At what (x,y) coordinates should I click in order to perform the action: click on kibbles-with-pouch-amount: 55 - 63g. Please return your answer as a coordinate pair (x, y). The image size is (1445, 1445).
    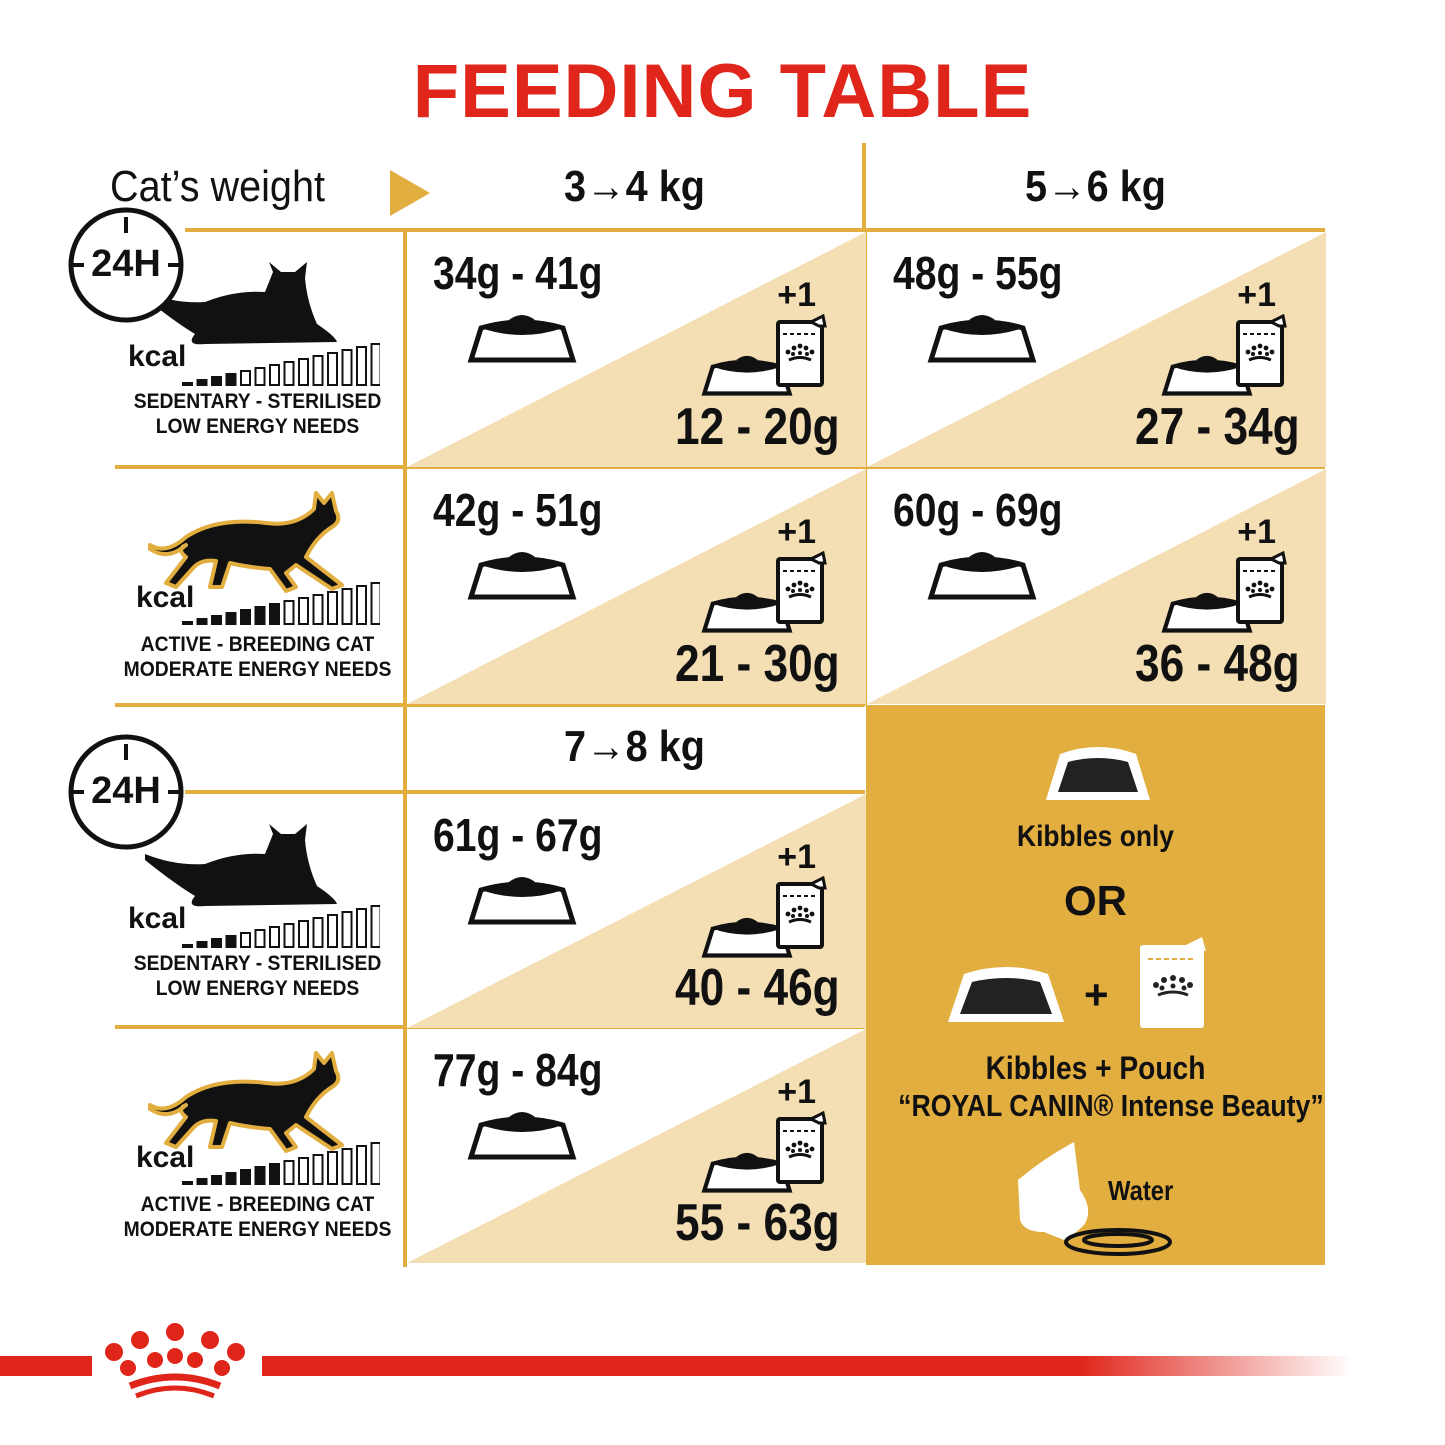
    Looking at the image, I should click on (757, 1223).